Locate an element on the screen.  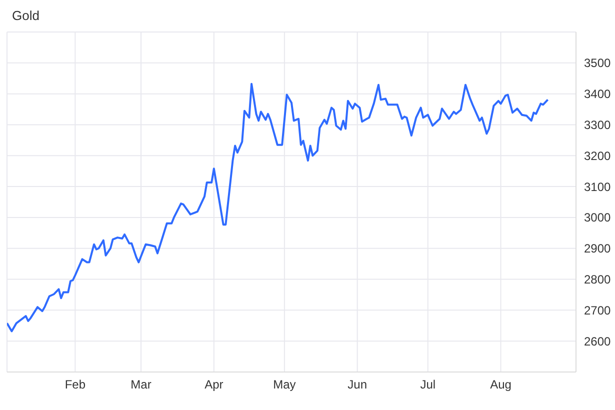
y-tick-label: 2900 is located at coordinates (598, 249).